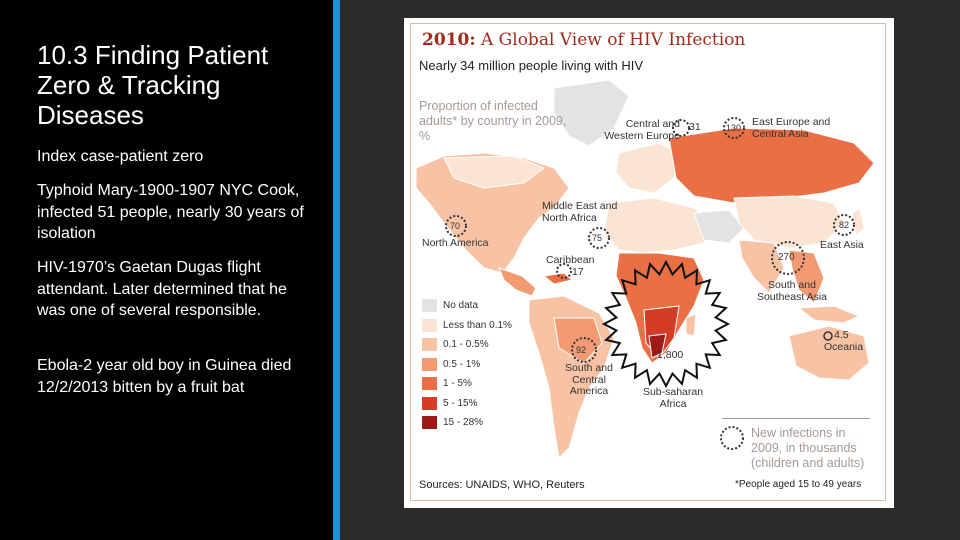 The image size is (960, 540). I want to click on region-value-north-america: 70, so click(455, 226).